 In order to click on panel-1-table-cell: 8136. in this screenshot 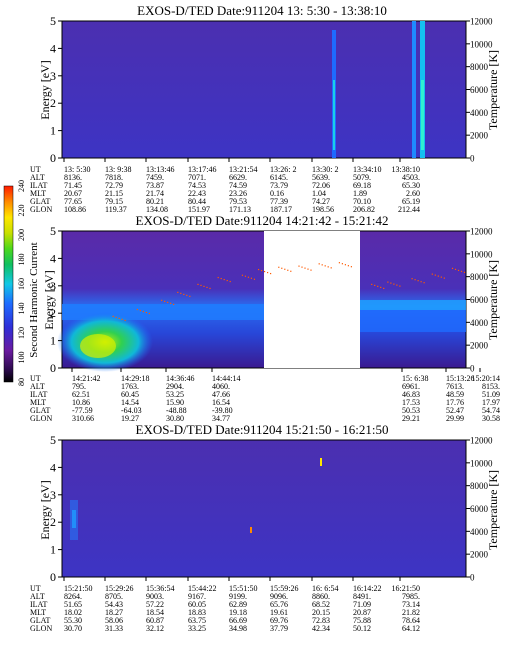, I will do `click(73, 177)`.